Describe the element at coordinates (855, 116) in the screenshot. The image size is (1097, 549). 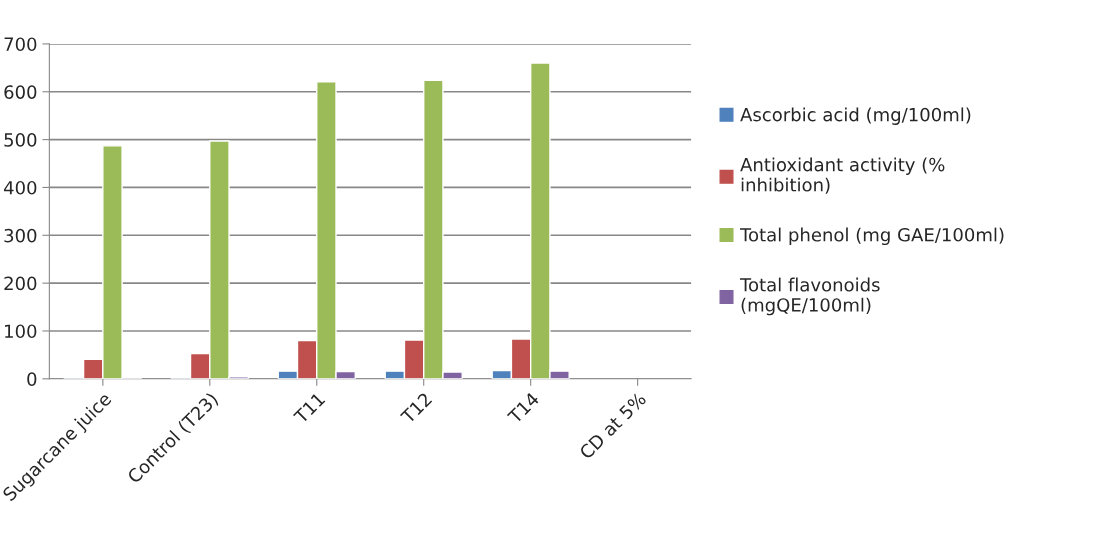
I see `legend-label: Ascorbic acid (mg/100ml)` at that location.